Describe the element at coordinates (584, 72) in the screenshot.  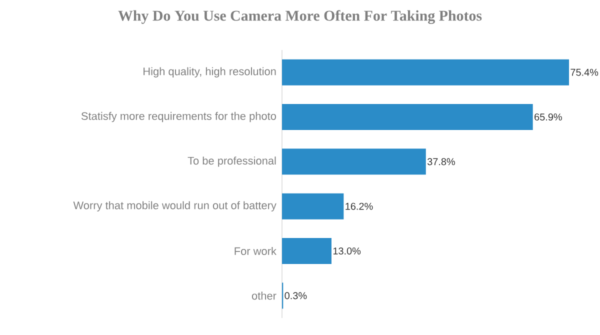
I see `data-label: 75.4%` at that location.